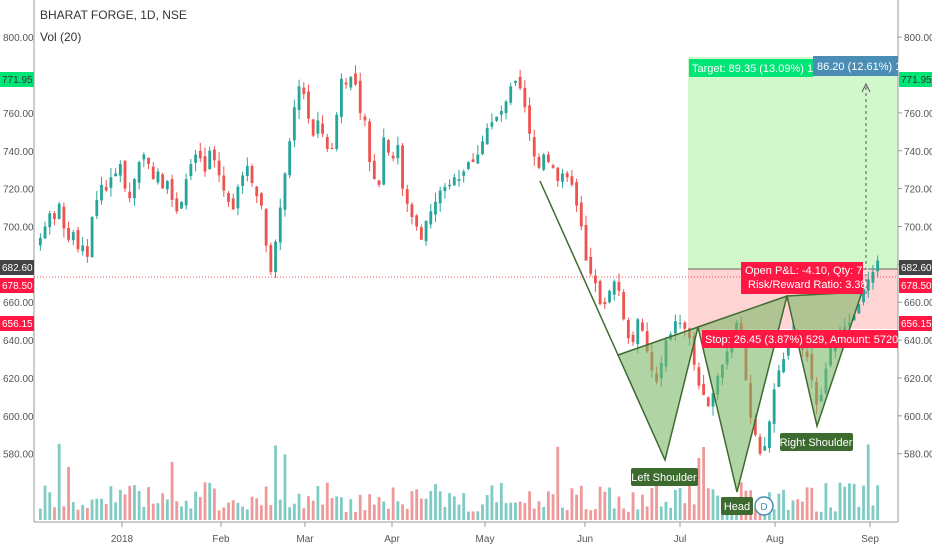 Image resolution: width=932 pixels, height=550 pixels. What do you see at coordinates (764, 506) in the screenshot?
I see `dividend-marker: D` at bounding box center [764, 506].